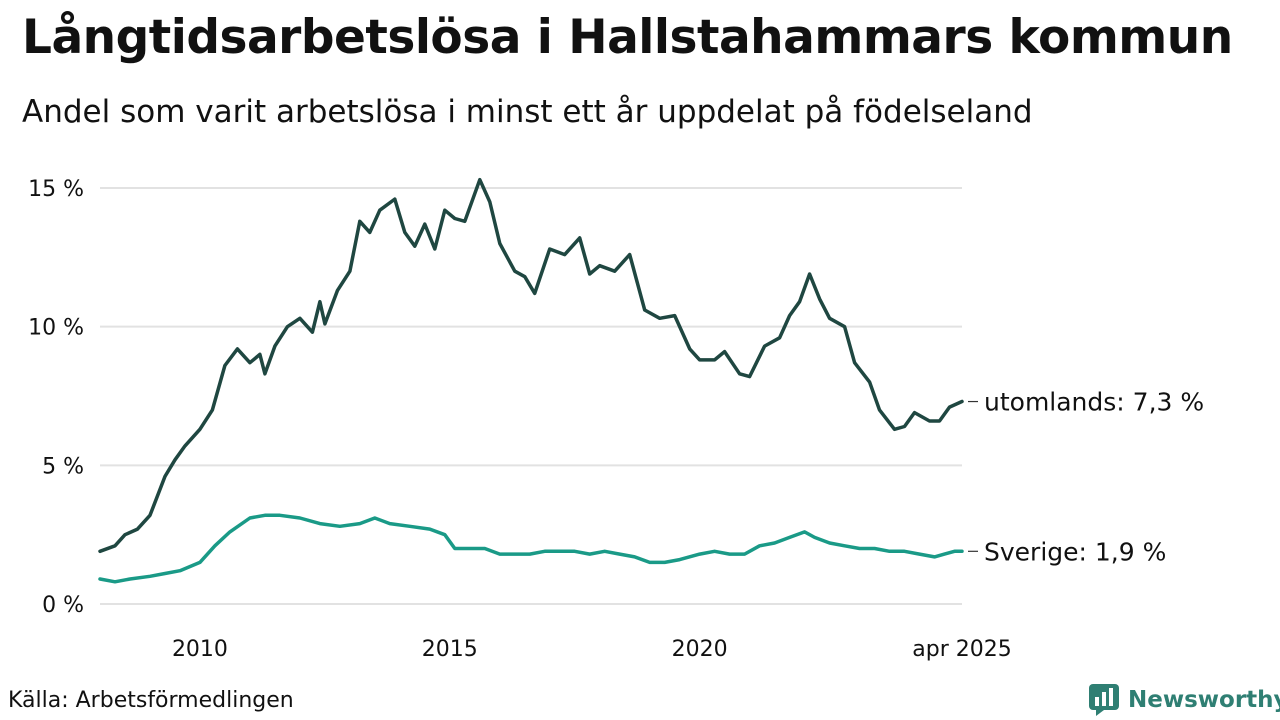 The image size is (1280, 720). Describe the element at coordinates (63, 466) in the screenshot. I see `y-tick-label: 5 %` at that location.